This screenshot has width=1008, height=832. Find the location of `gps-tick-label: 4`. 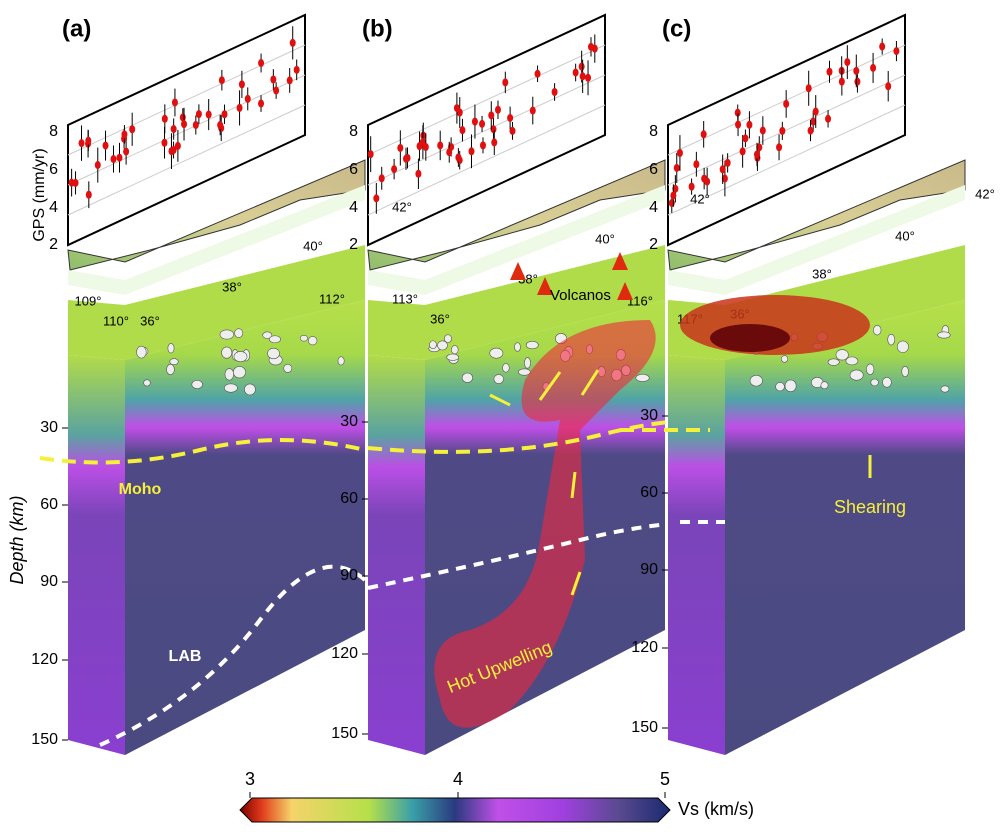

gps-tick-label: 4 is located at coordinates (653, 207).